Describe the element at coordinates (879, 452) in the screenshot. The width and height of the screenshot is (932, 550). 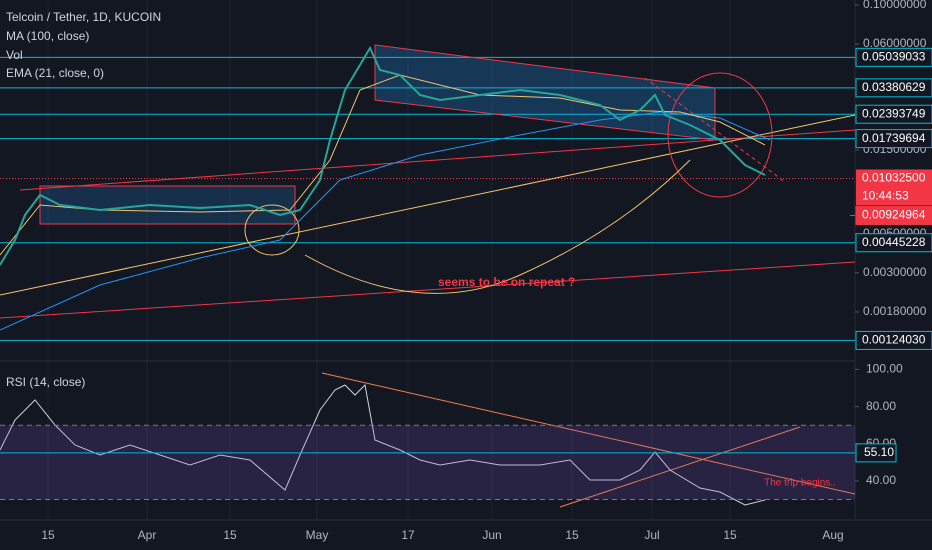
I see `rsi-level-label: 55.10` at that location.